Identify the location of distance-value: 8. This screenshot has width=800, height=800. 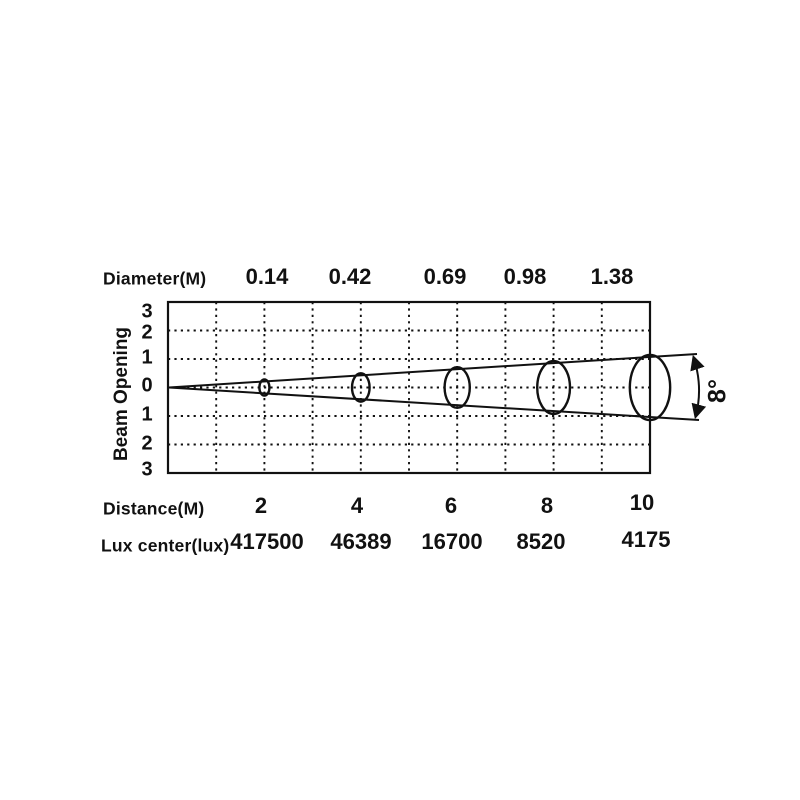
(547, 505).